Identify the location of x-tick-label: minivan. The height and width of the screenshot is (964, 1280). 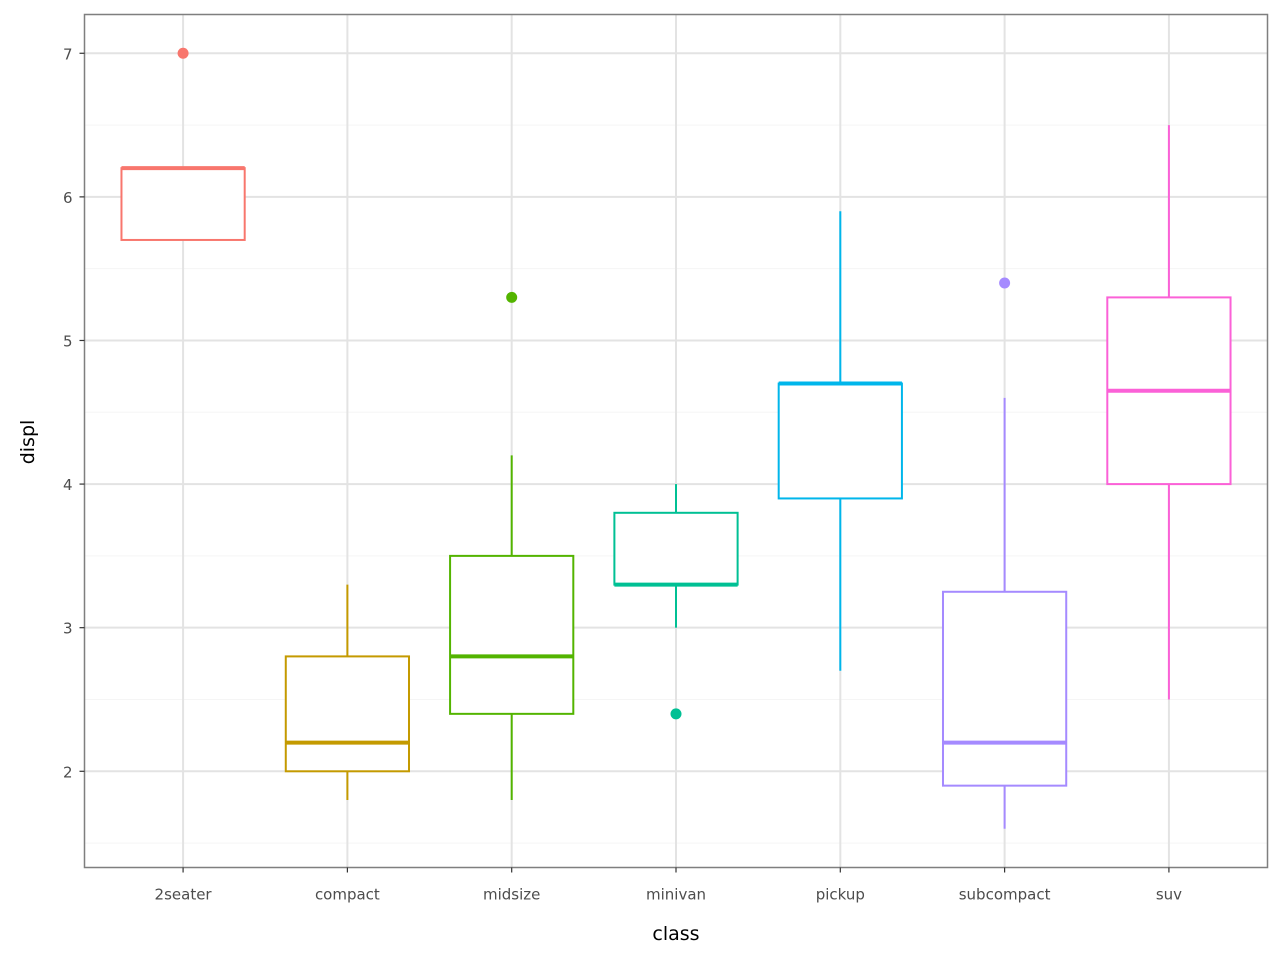
(676, 895).